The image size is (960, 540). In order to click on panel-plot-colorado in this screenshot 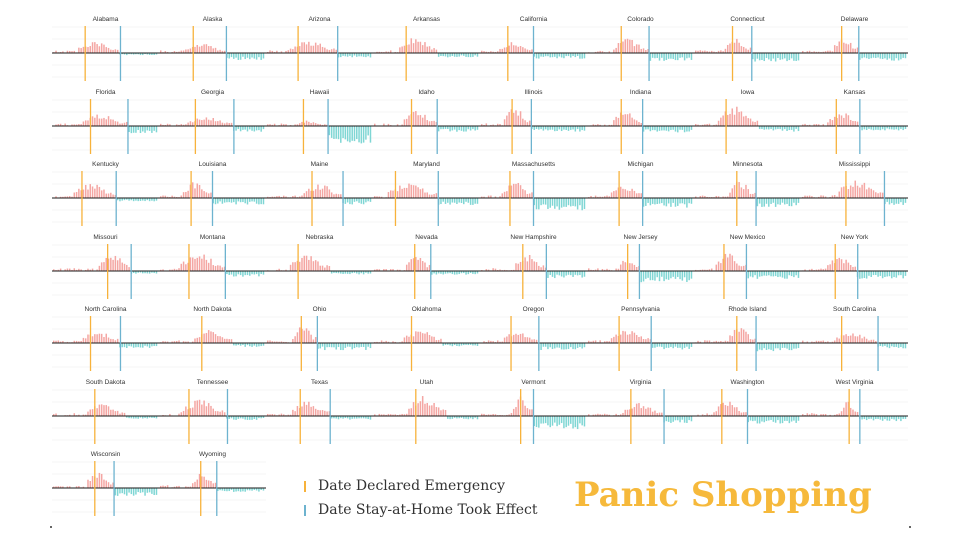, I will do `click(640, 53)`.